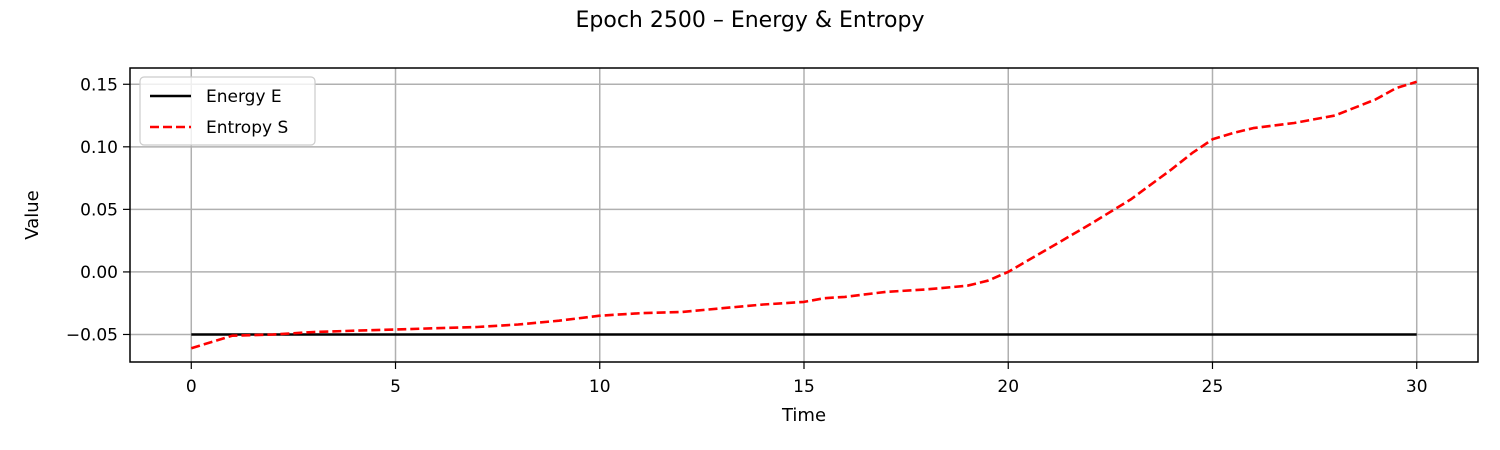 The height and width of the screenshot is (450, 1500). What do you see at coordinates (191, 387) in the screenshot?
I see `x-tick-label: 0` at bounding box center [191, 387].